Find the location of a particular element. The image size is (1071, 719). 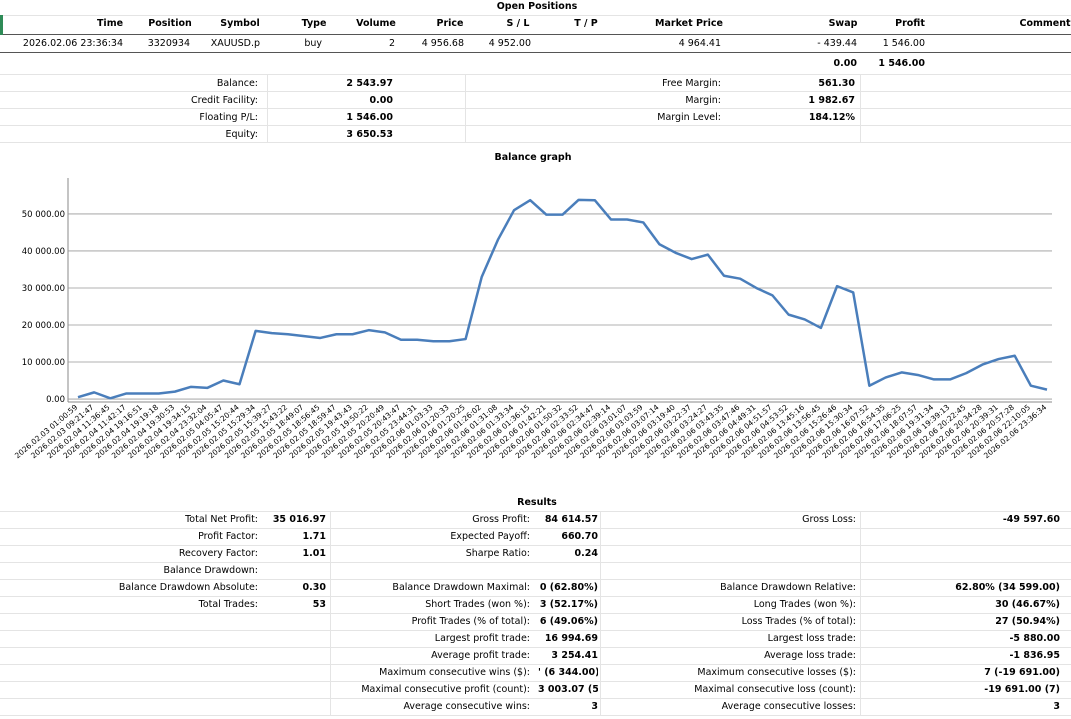

column-header: Swap is located at coordinates (843, 23).